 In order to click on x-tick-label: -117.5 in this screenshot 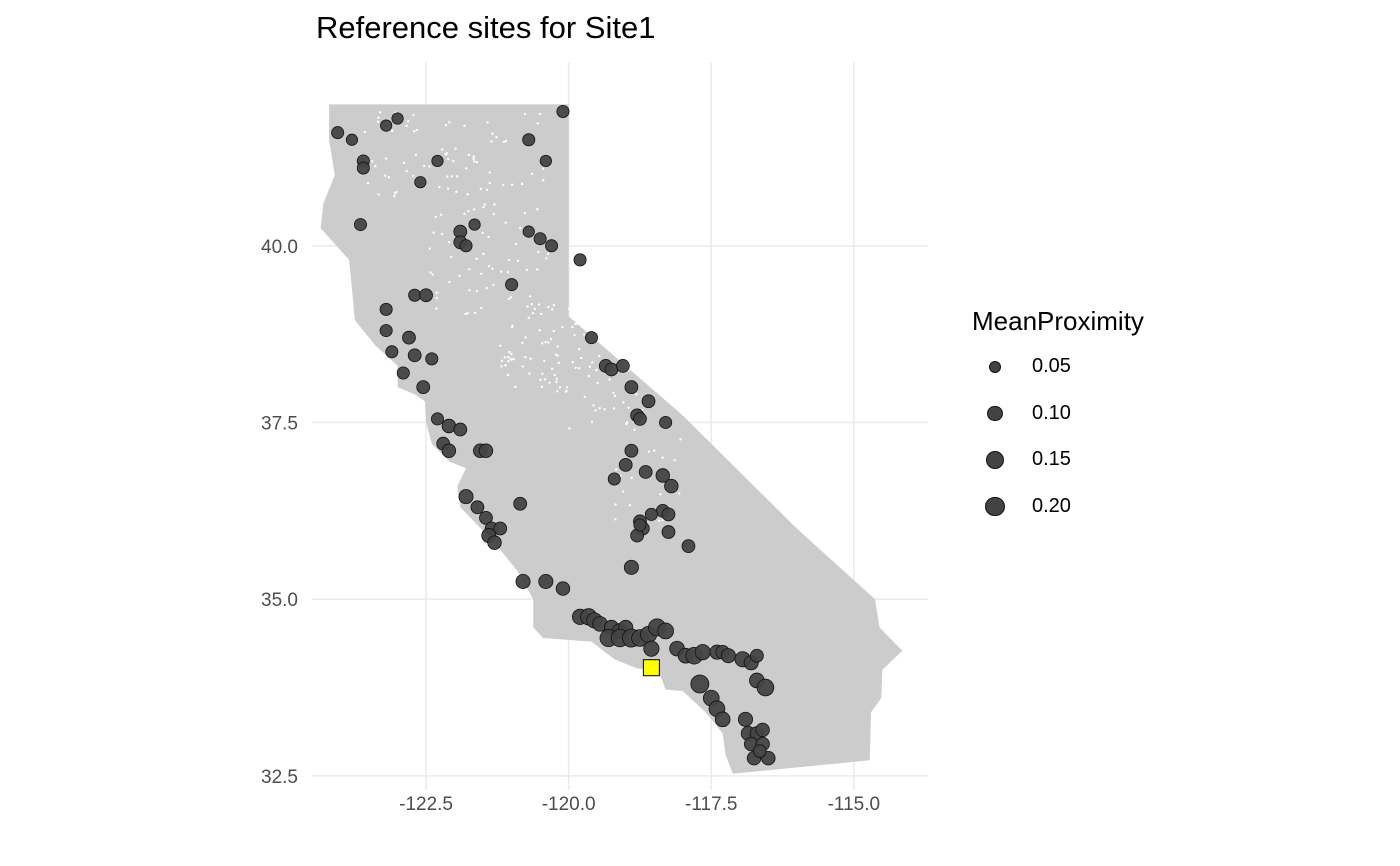, I will do `click(711, 804)`.